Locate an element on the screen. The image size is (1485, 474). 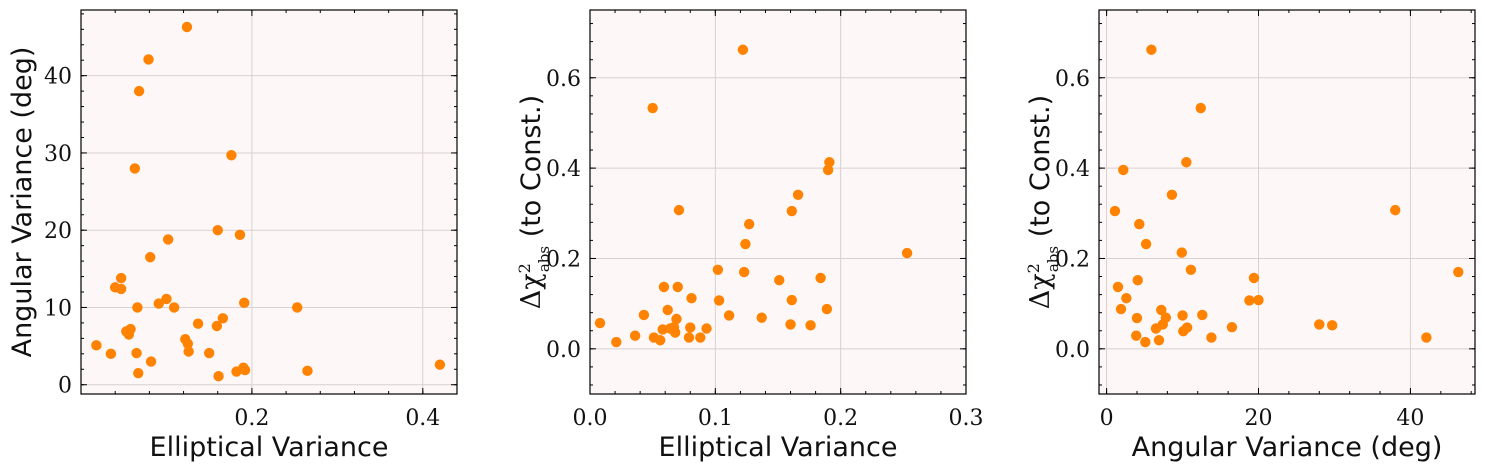
x-tick-label: 40 is located at coordinates (1410, 418).